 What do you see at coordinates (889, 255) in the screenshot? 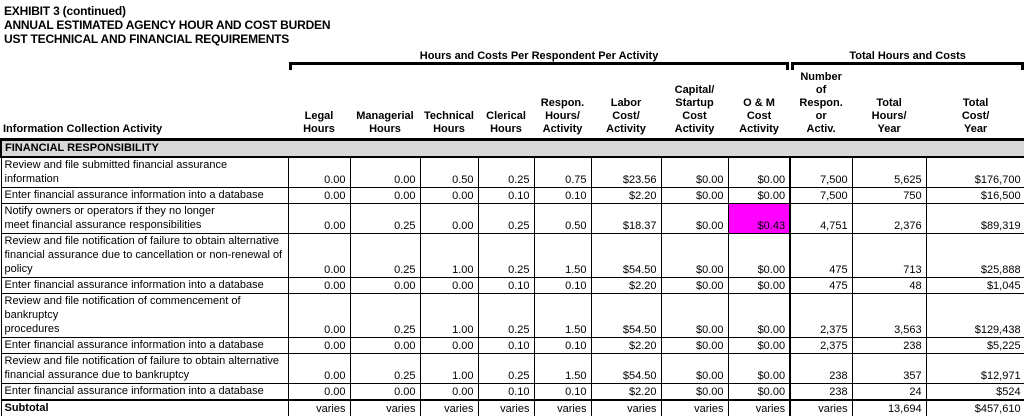
I see `value-cell: 713` at bounding box center [889, 255].